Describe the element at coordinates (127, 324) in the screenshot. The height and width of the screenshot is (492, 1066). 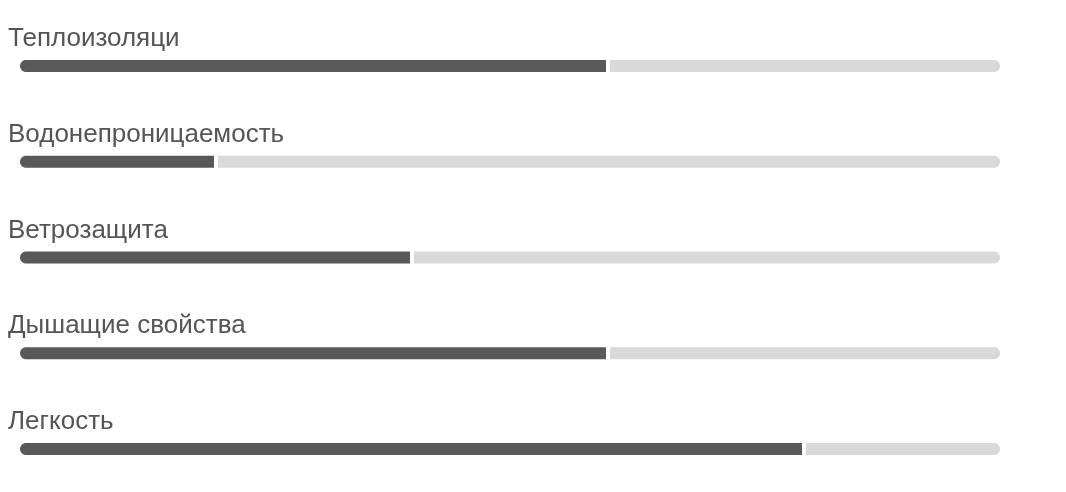
I see `y-tick-label: Дышащие свойства` at that location.